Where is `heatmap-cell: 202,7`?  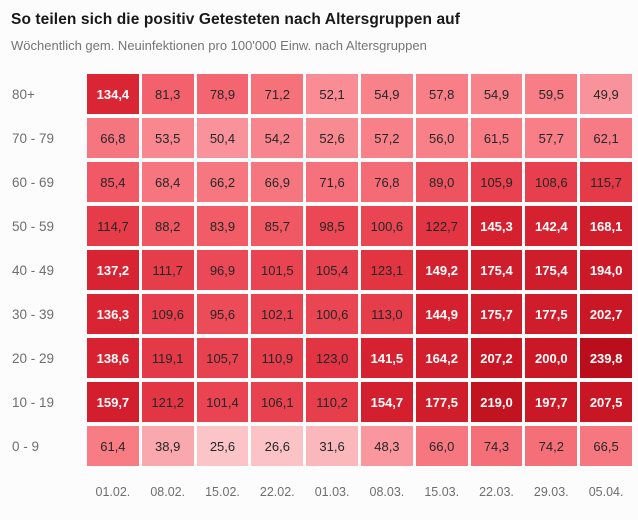 heatmap-cell: 202,7 is located at coordinates (606, 314).